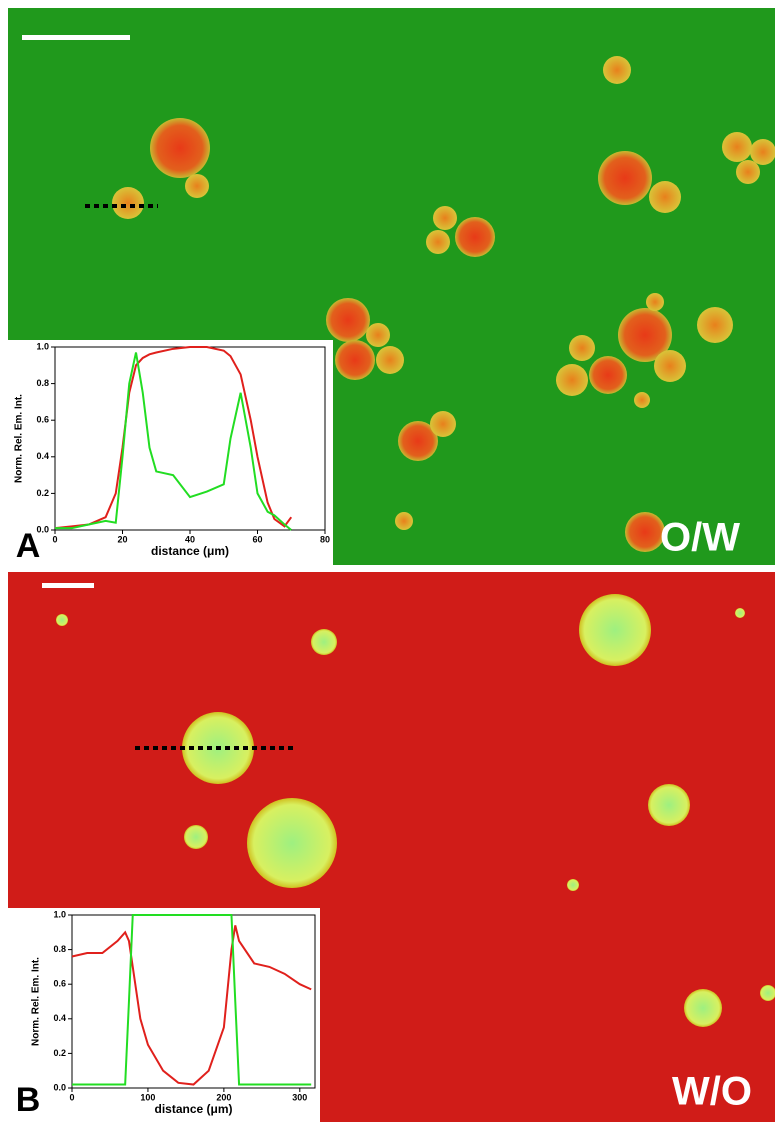 The image size is (775, 1122). What do you see at coordinates (28, 546) in the screenshot?
I see `panel-label: A` at bounding box center [28, 546].